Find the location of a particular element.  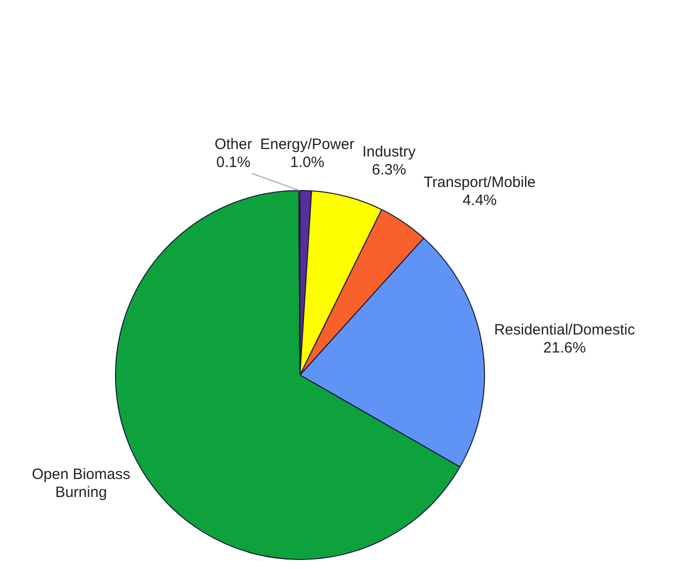

slice-label: Residential/Domestic is located at coordinates (565, 329).